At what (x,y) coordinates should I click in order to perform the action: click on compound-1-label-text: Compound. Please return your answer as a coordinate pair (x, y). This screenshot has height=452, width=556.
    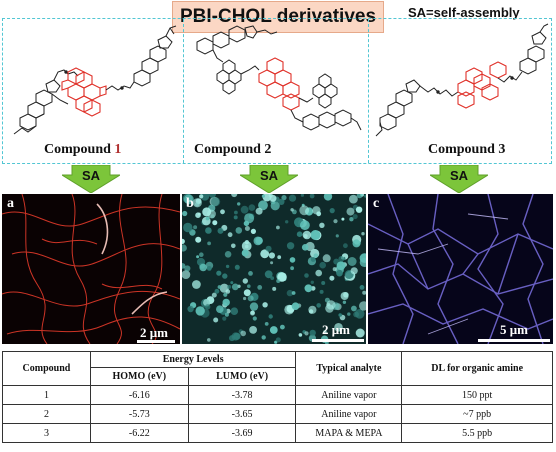
    Looking at the image, I should click on (79, 149).